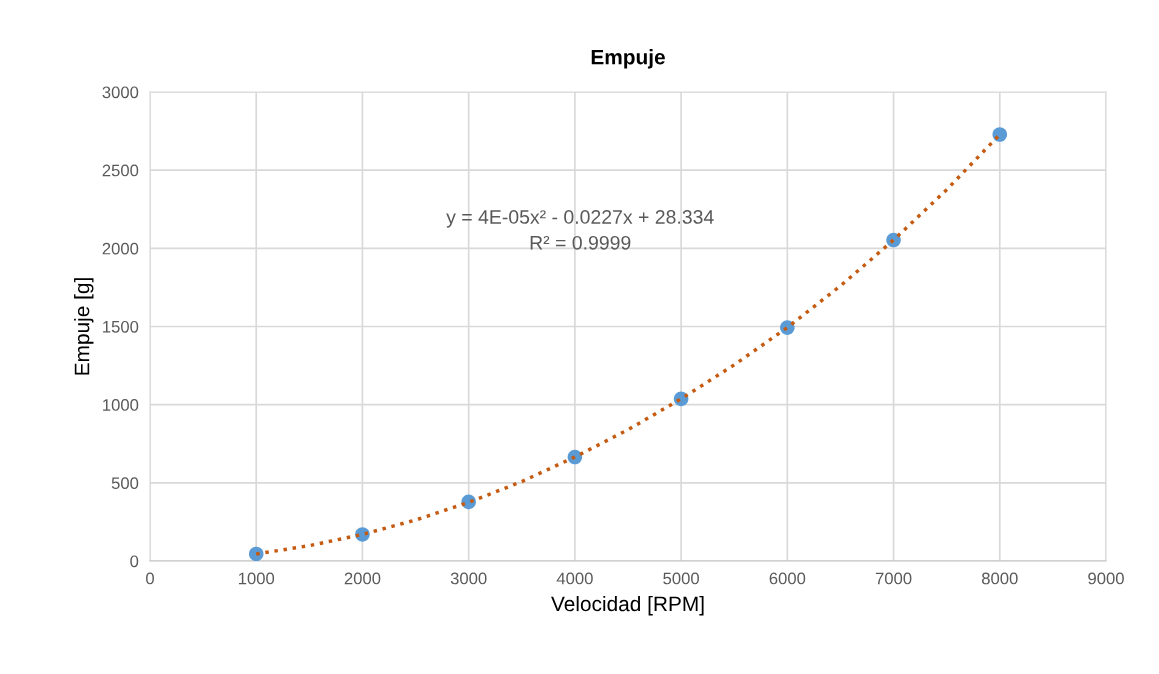 Image resolution: width=1159 pixels, height=674 pixels. Describe the element at coordinates (468, 578) in the screenshot. I see `x-tick-label: 3000` at that location.